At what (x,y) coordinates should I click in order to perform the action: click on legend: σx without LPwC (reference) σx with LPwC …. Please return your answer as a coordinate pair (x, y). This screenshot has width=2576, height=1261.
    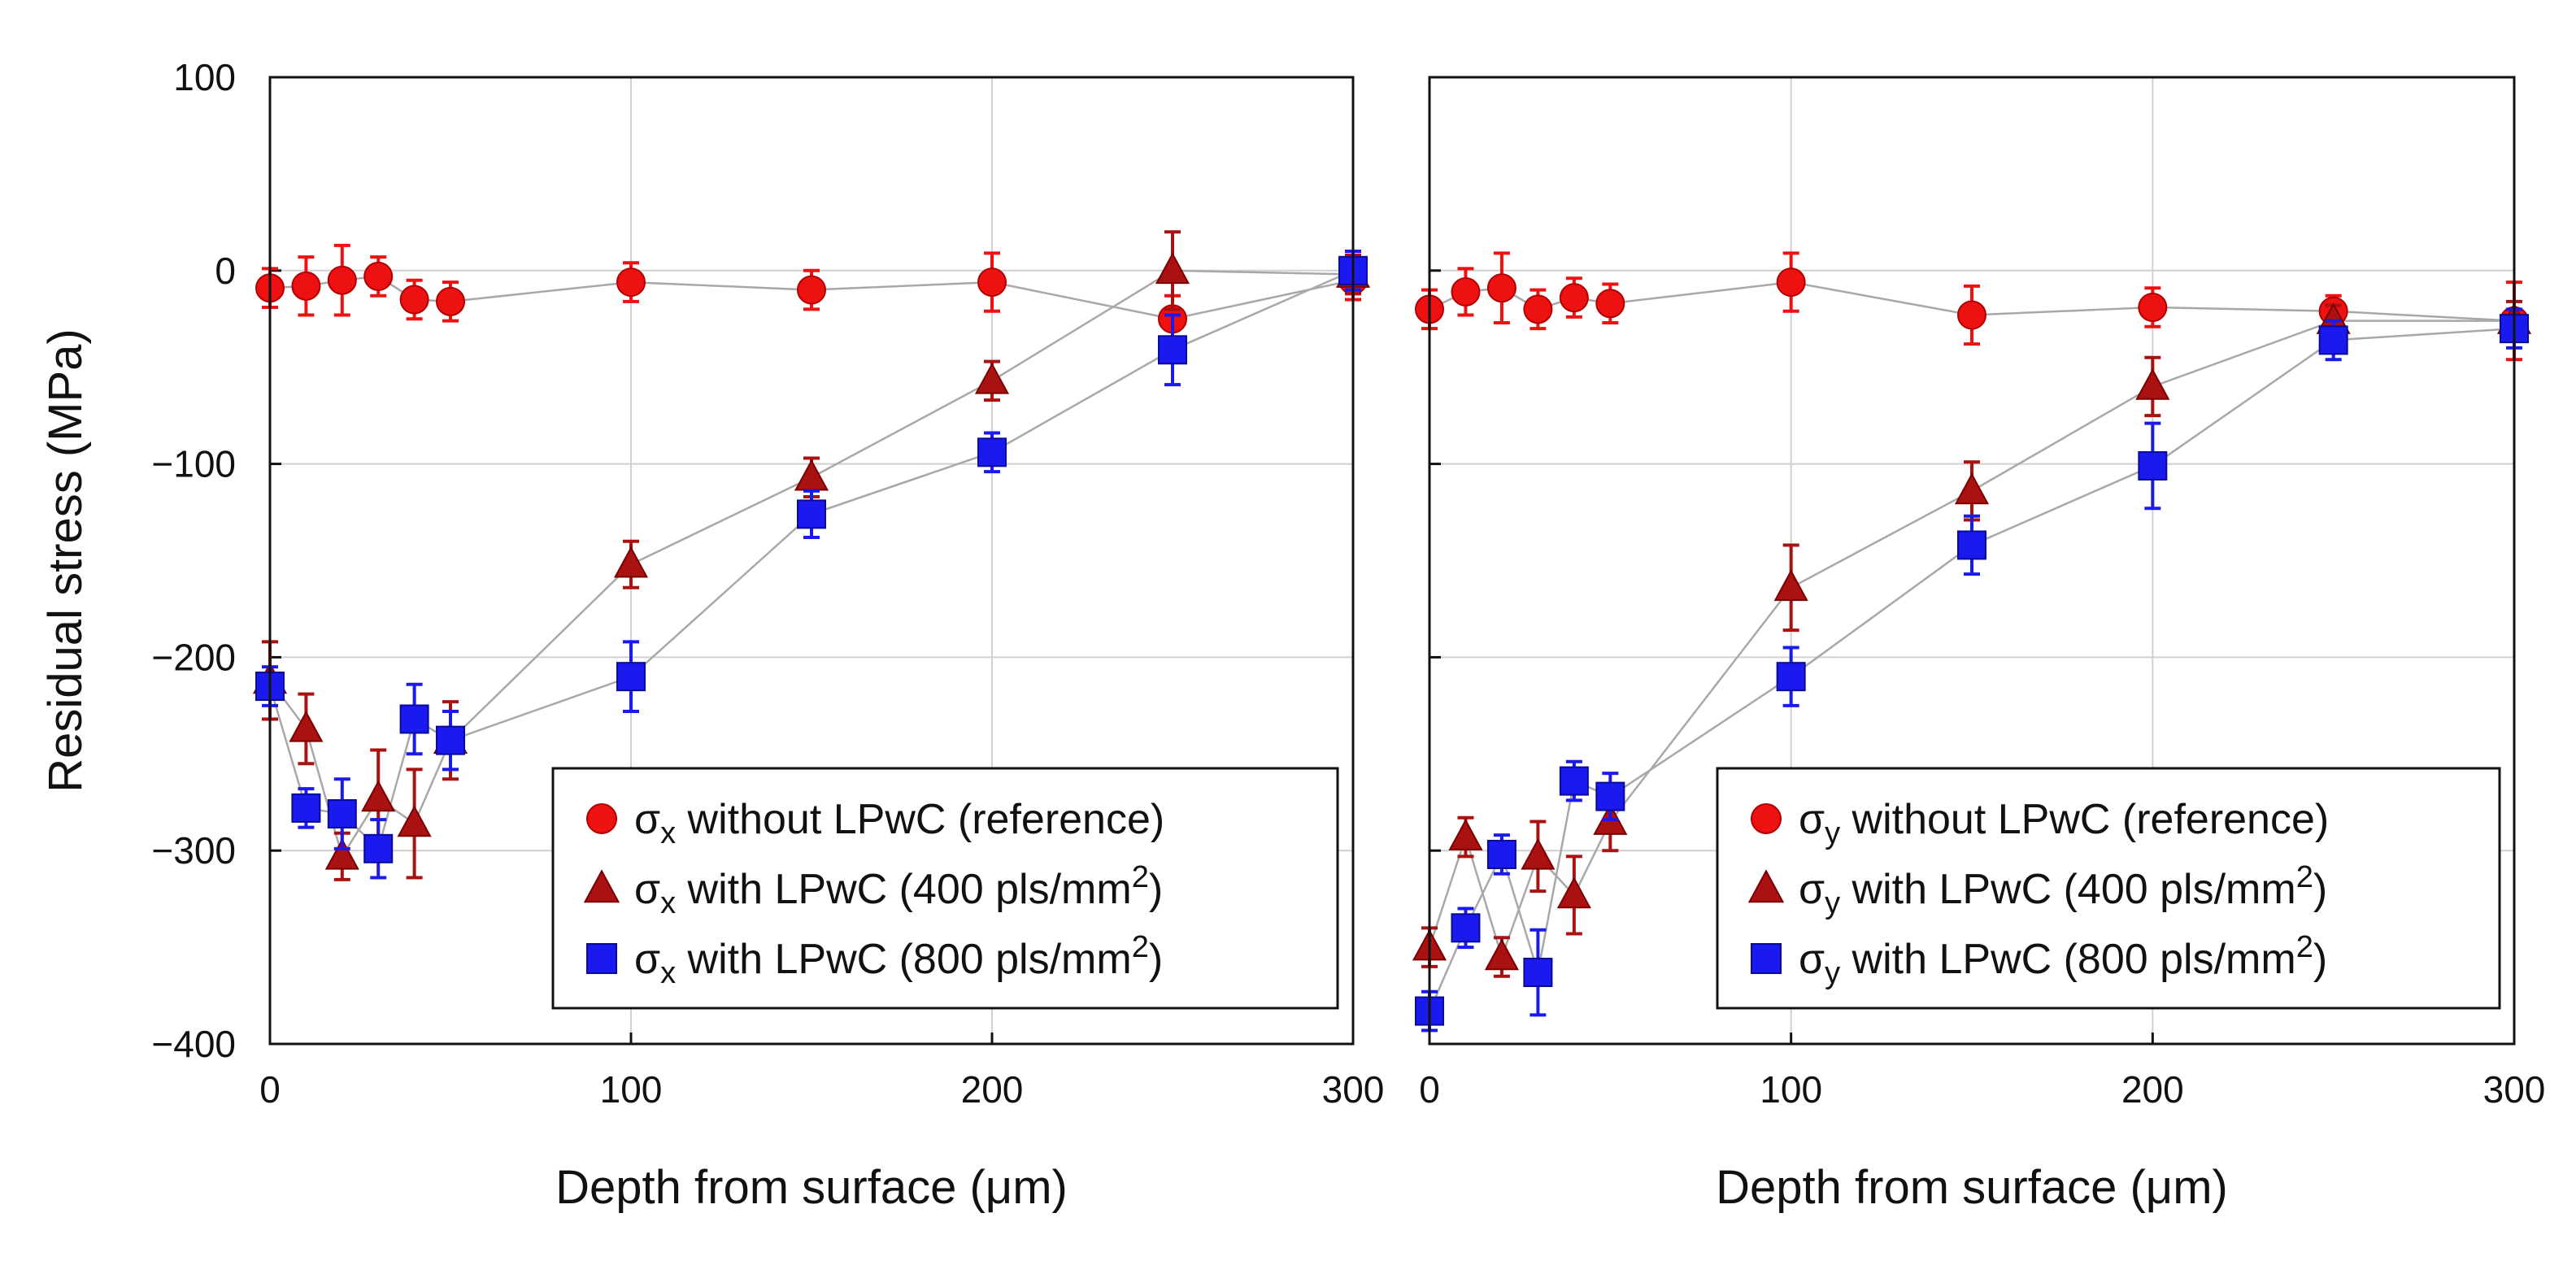
    Looking at the image, I should click on (945, 888).